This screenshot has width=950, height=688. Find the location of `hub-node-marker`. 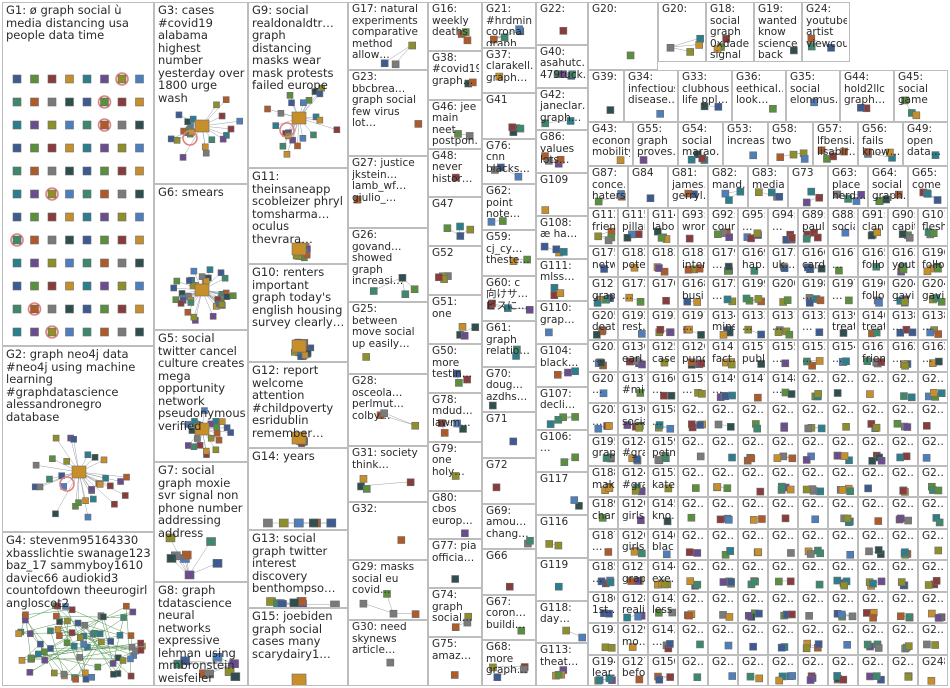

hub-node-marker is located at coordinates (299, 346).